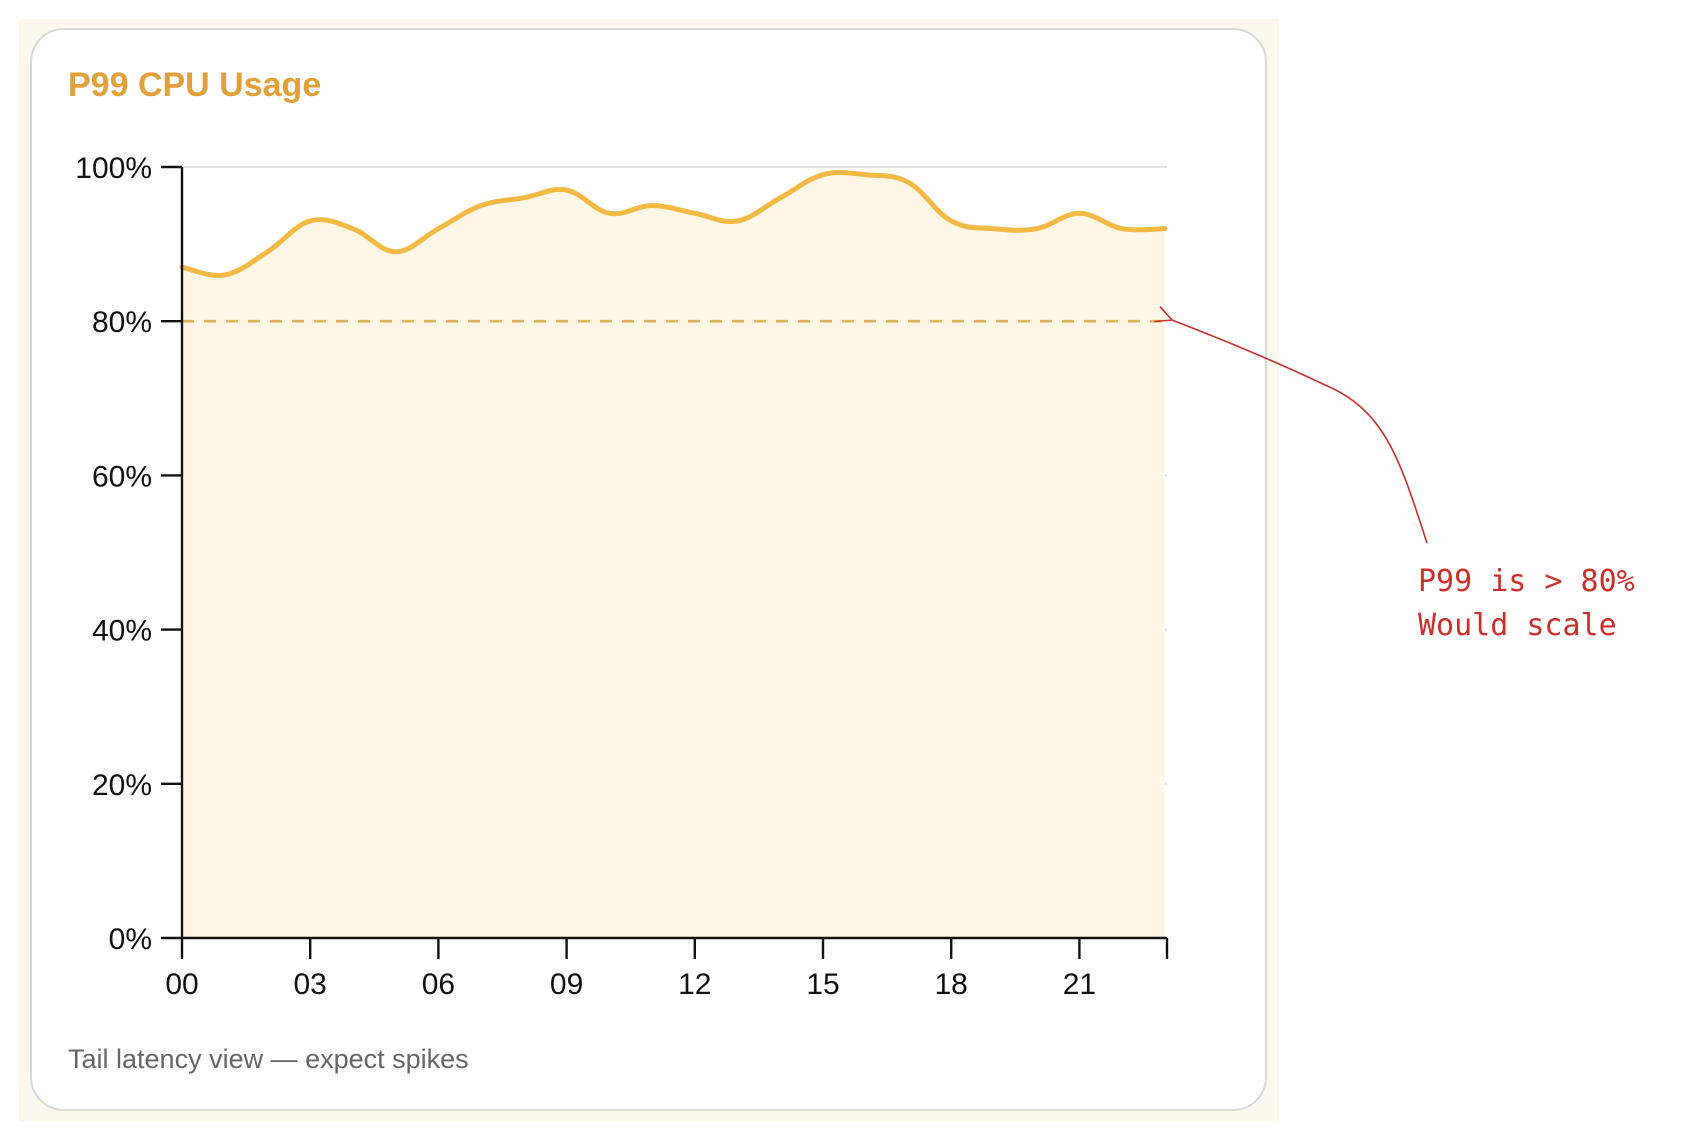  Describe the element at coordinates (1079, 984) in the screenshot. I see `x-tick-label: 21` at that location.